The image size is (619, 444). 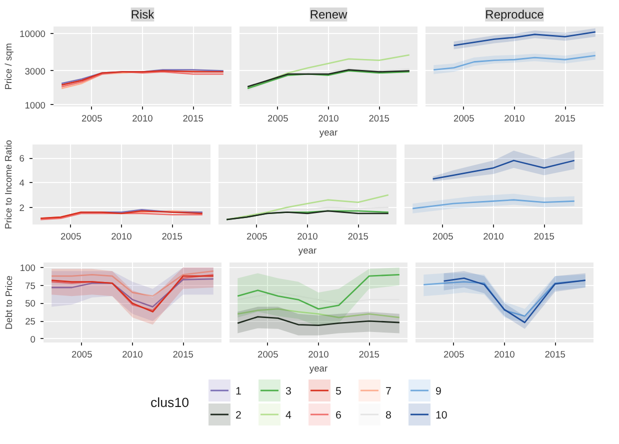 I want to click on legend-label: 5, so click(x=339, y=392).